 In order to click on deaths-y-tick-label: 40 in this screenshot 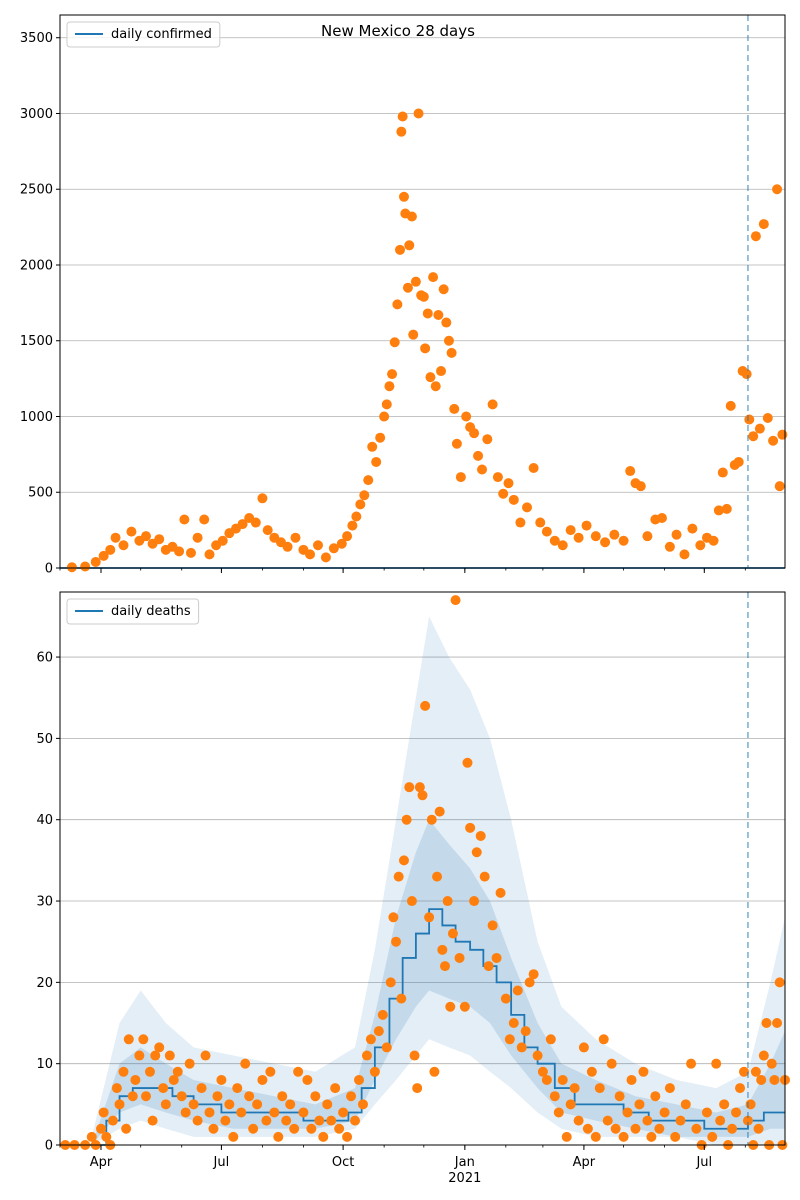, I will do `click(44, 820)`.